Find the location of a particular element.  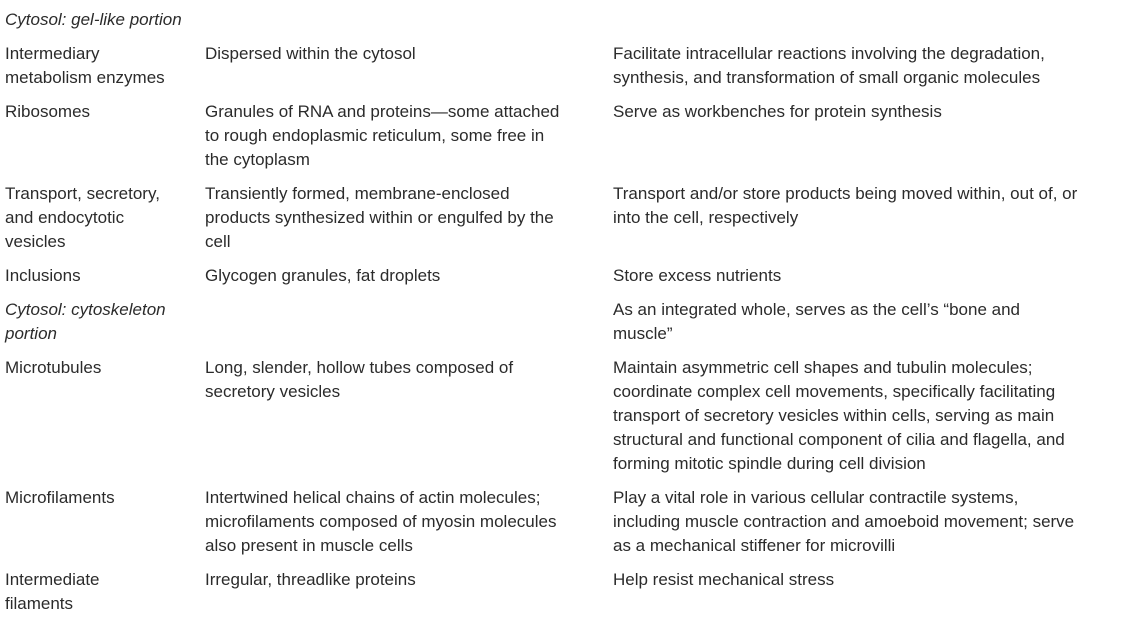

component-name: Ribosomes is located at coordinates (48, 111).